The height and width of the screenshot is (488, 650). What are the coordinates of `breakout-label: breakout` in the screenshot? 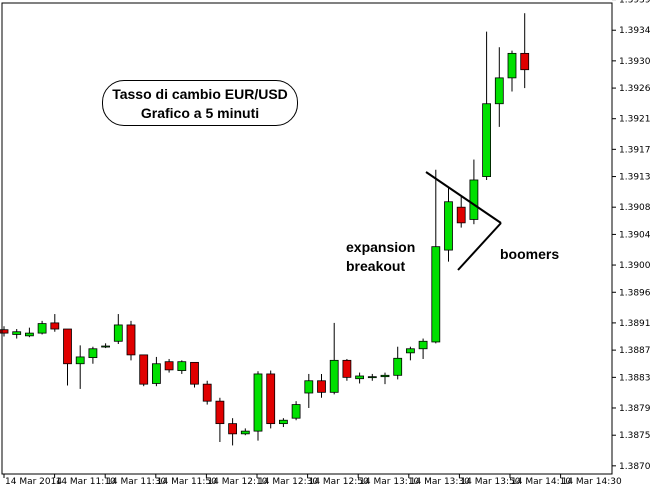 It's located at (376, 266).